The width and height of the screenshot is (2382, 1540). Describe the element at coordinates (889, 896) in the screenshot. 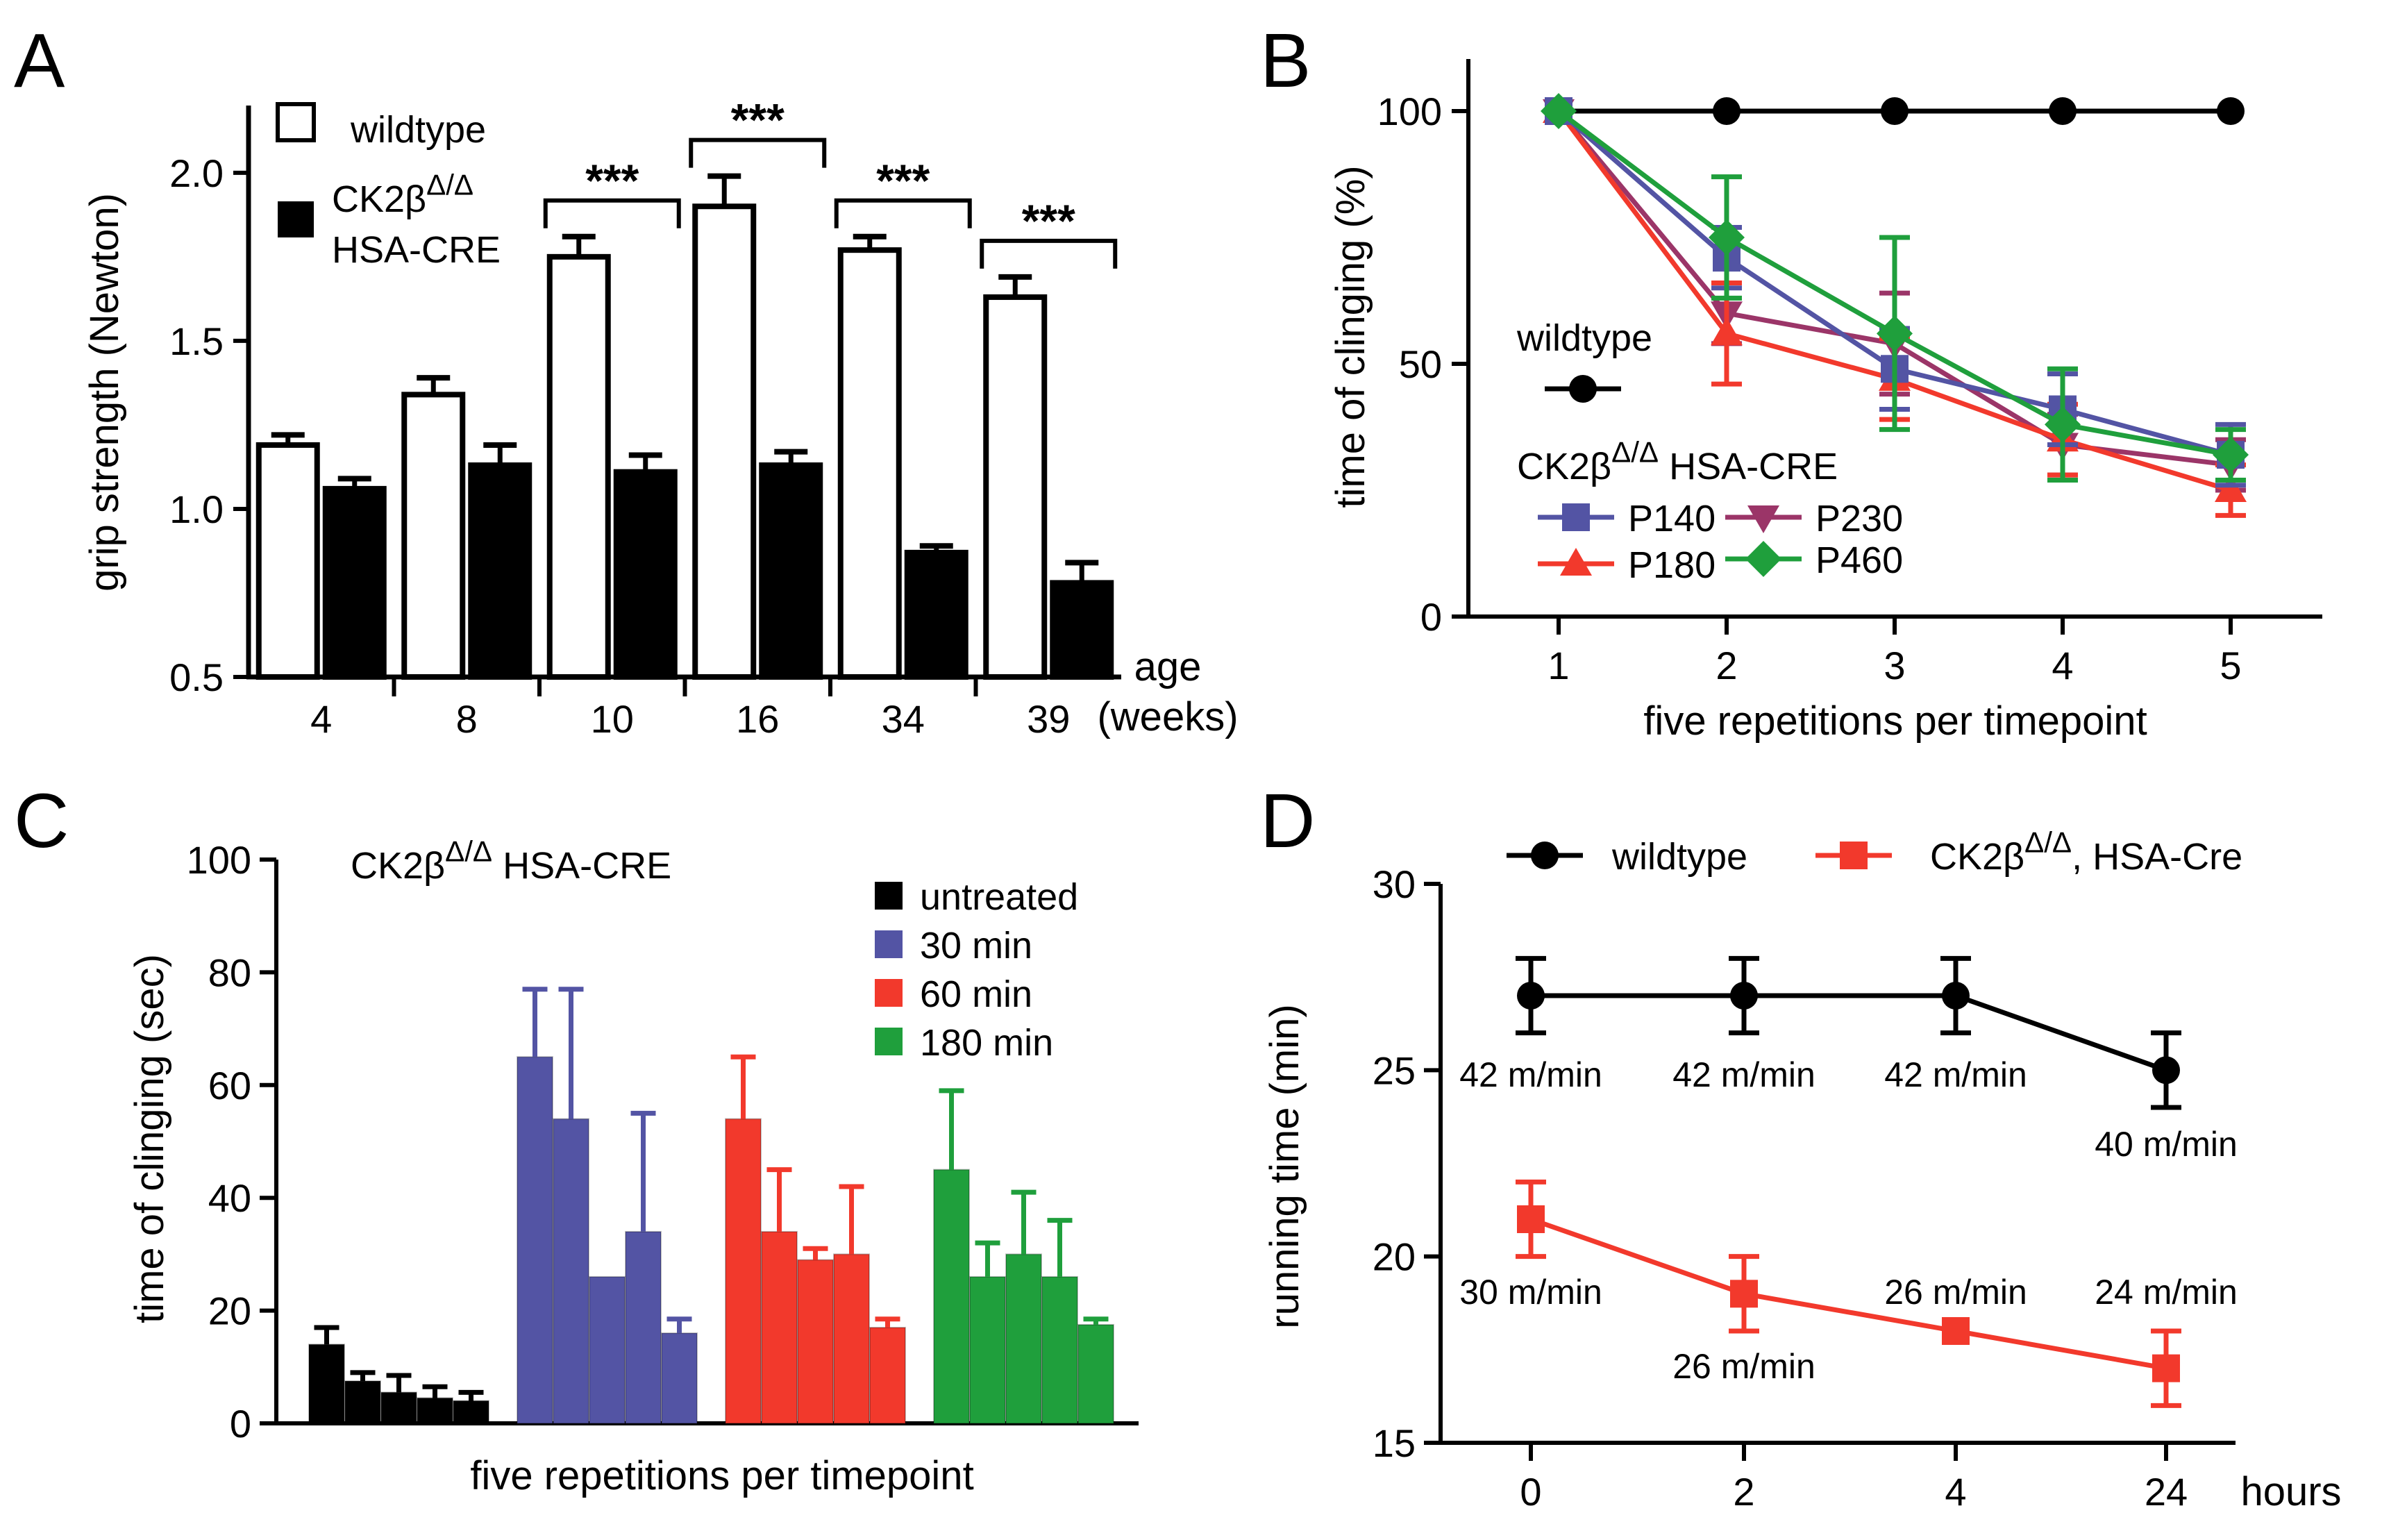

I see `legend-swatch-untreated` at that location.